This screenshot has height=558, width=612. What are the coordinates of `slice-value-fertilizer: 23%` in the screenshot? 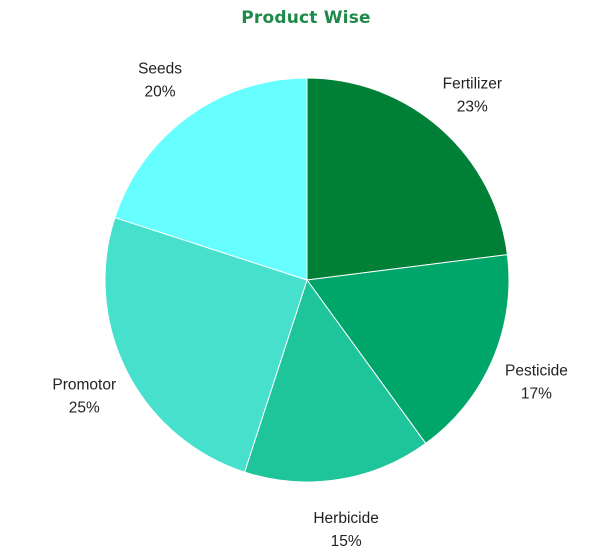 It's located at (472, 106).